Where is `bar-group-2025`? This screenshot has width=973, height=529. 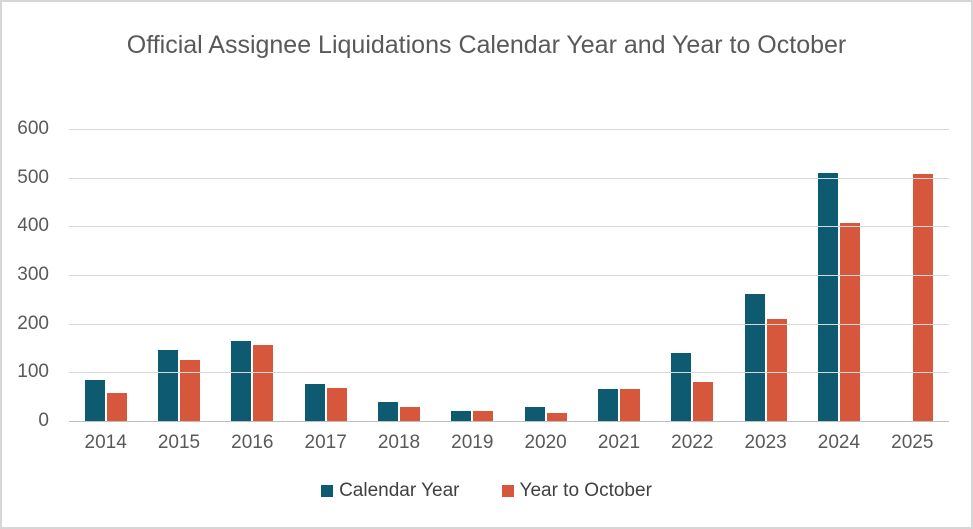 bar-group-2025 is located at coordinates (912, 275).